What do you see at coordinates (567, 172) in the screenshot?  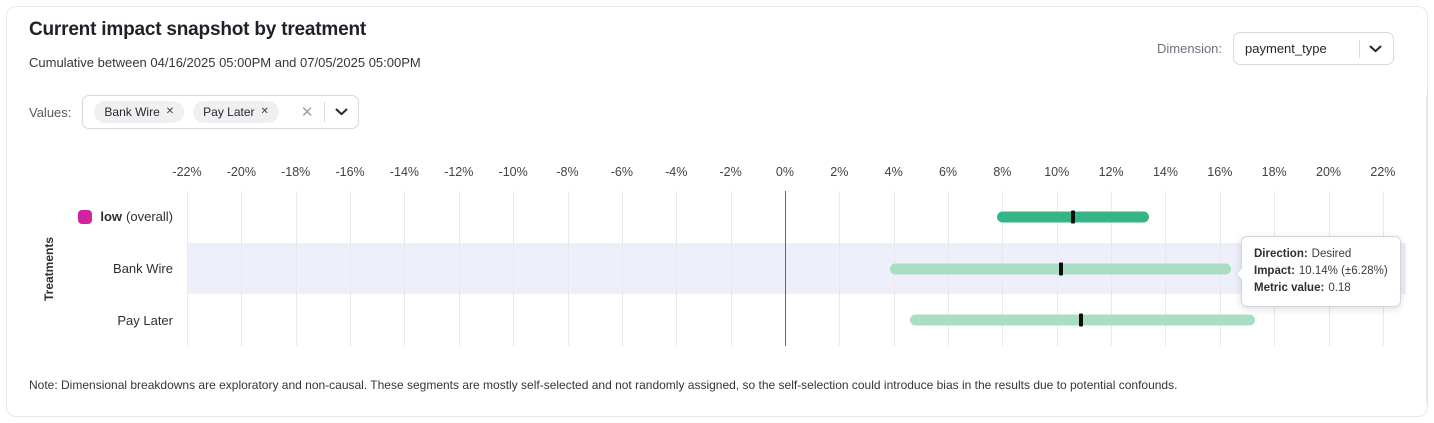 I see `x-tick-label: -8%` at bounding box center [567, 172].